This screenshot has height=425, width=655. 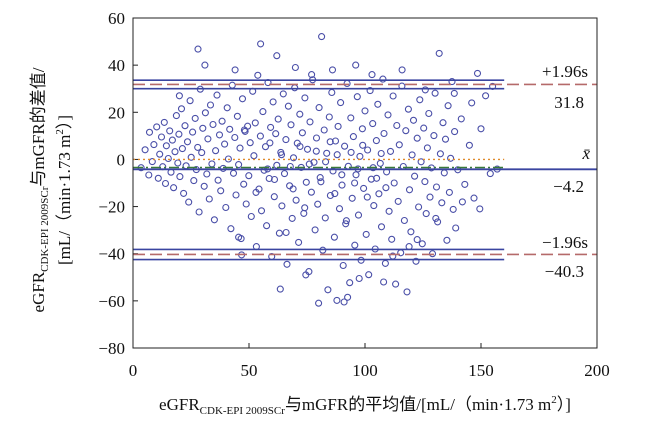 What do you see at coordinates (365, 370) in the screenshot?
I see `x-tick-label: 100` at bounding box center [365, 370].